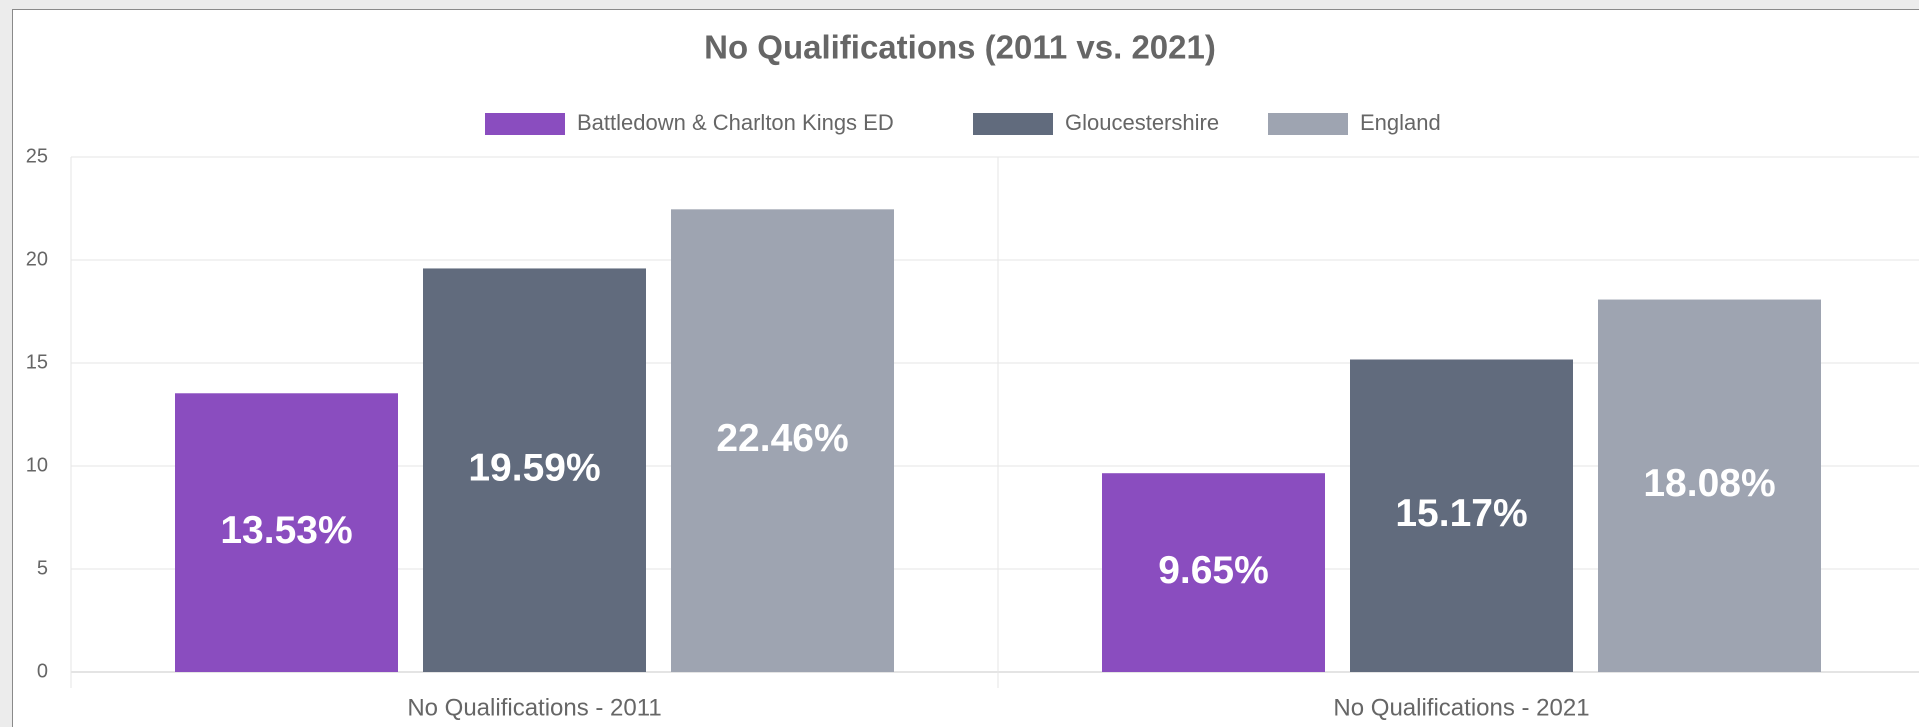  What do you see at coordinates (37, 156) in the screenshot?
I see `y-tick-label: 25` at bounding box center [37, 156].